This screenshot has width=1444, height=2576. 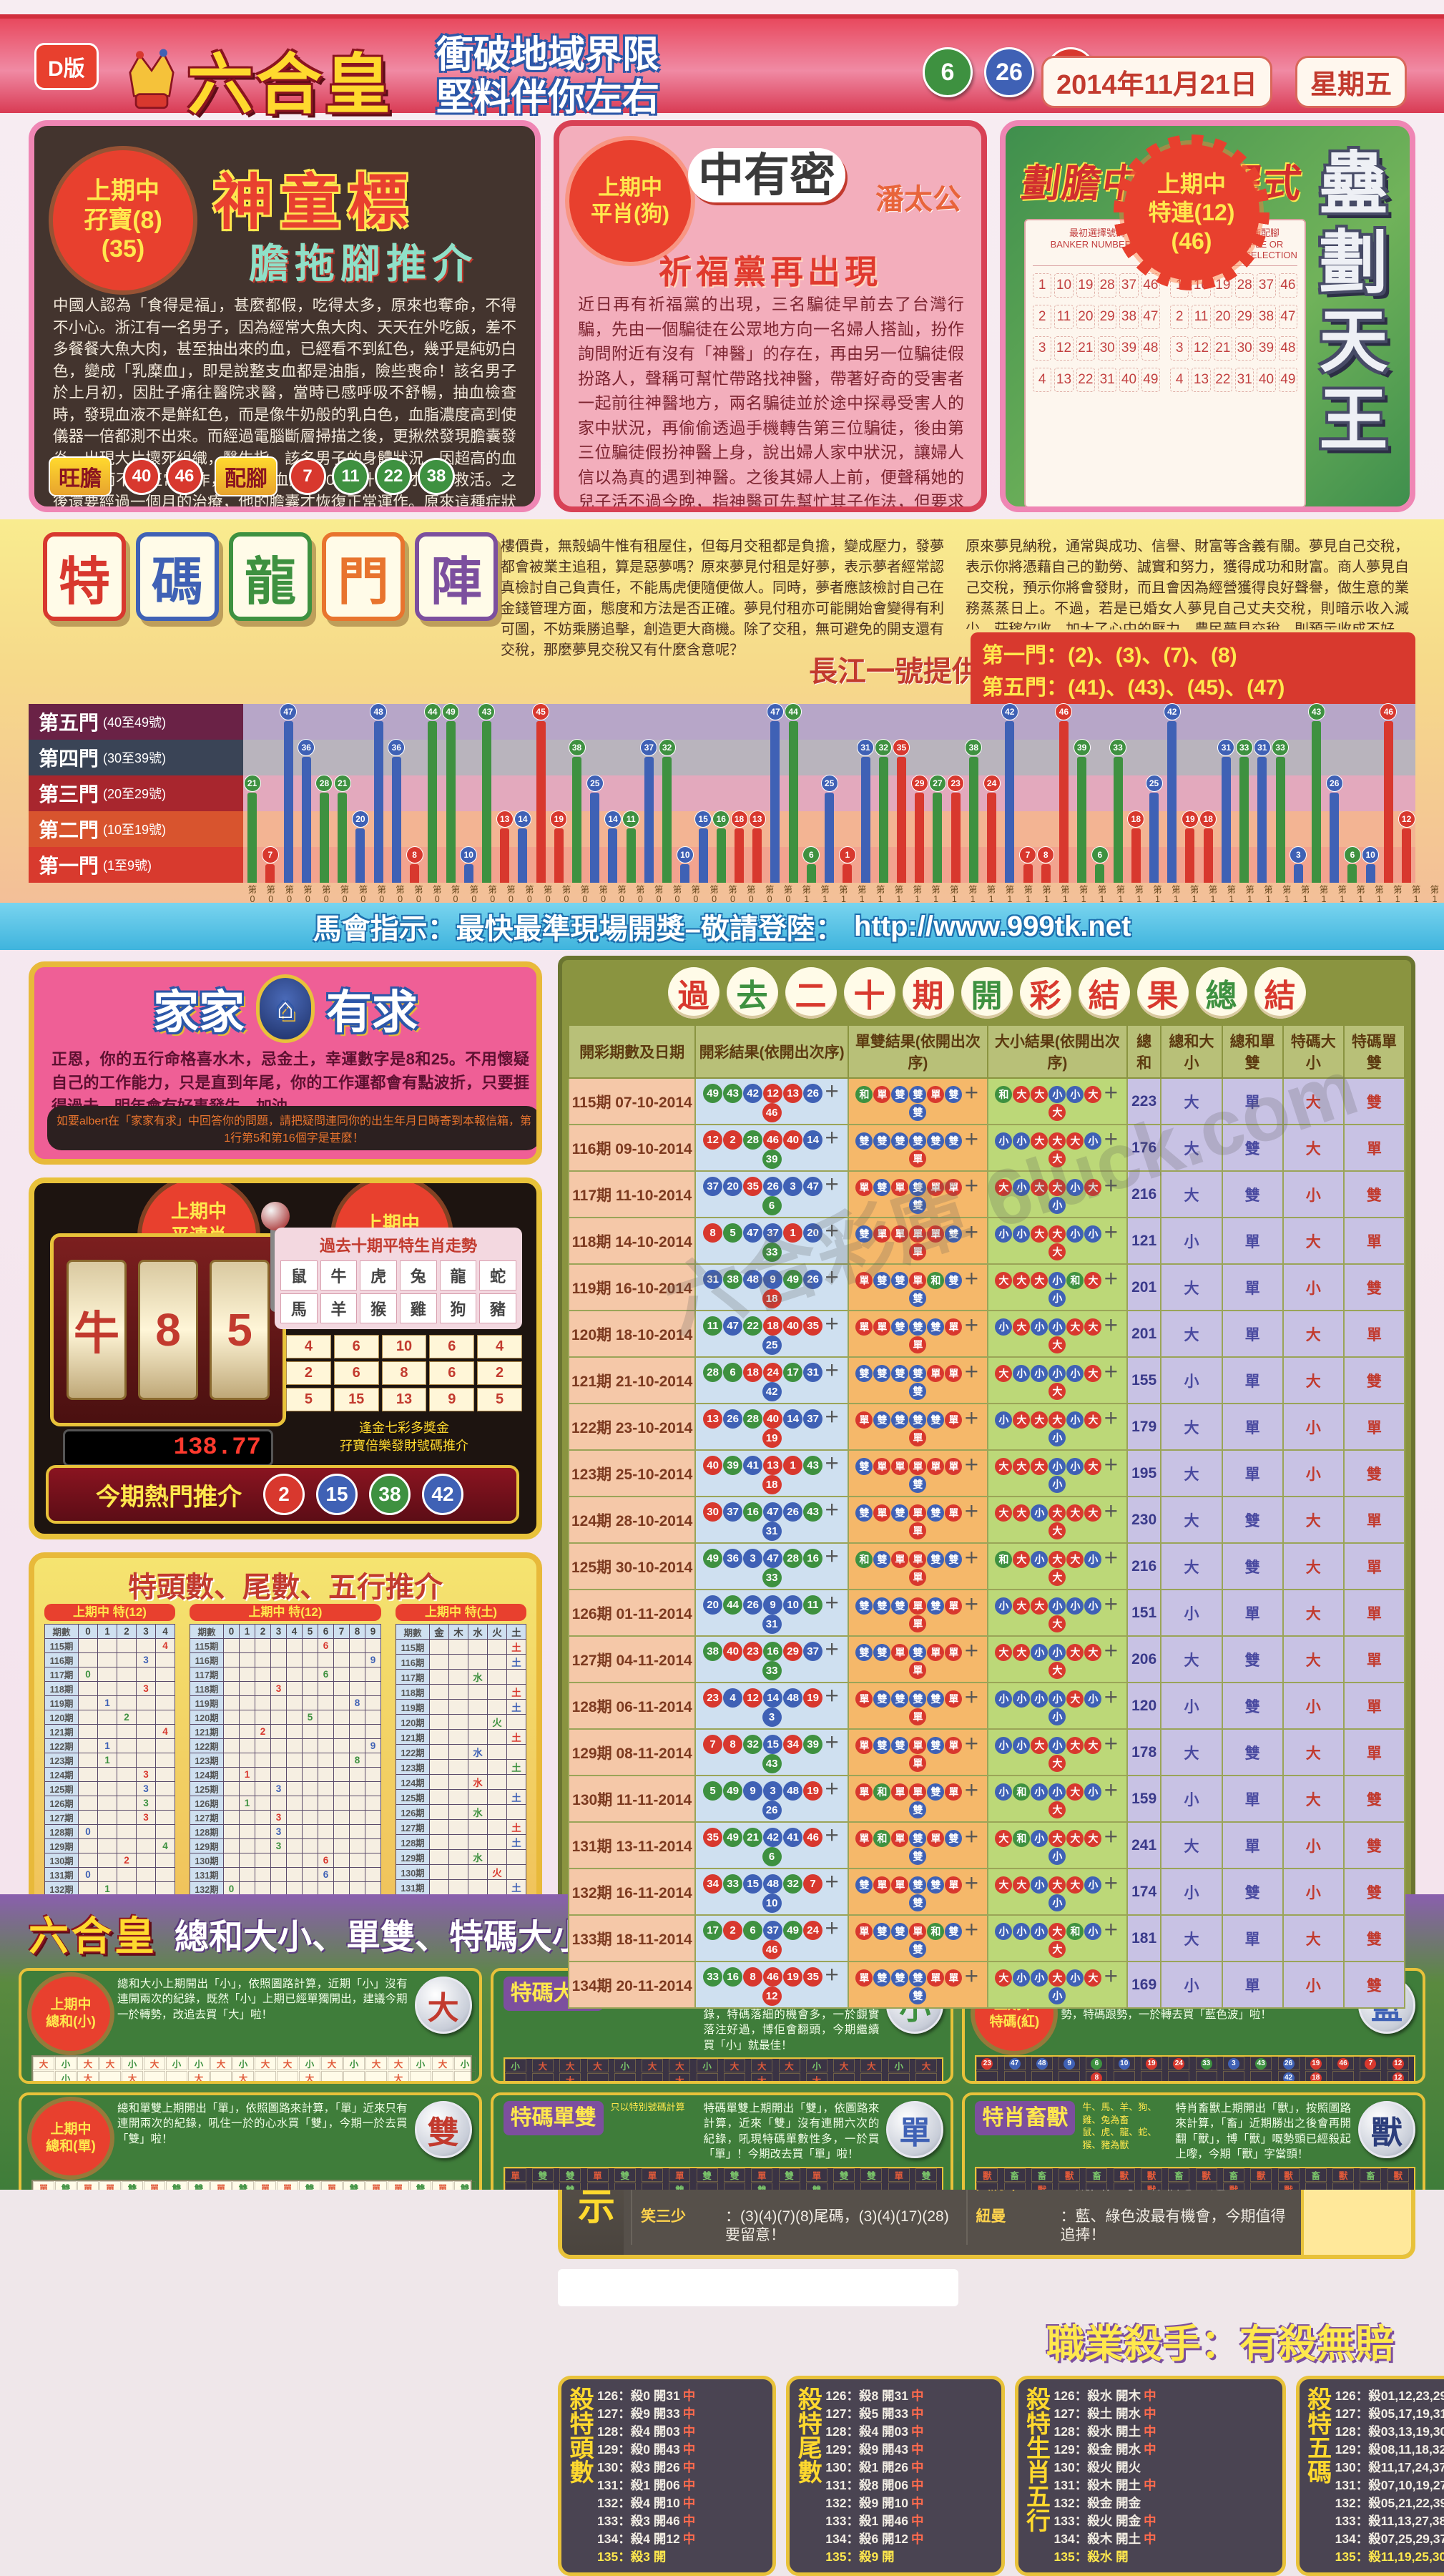 What do you see at coordinates (1085, 285) in the screenshot?
I see `ticket-number: 19` at bounding box center [1085, 285].